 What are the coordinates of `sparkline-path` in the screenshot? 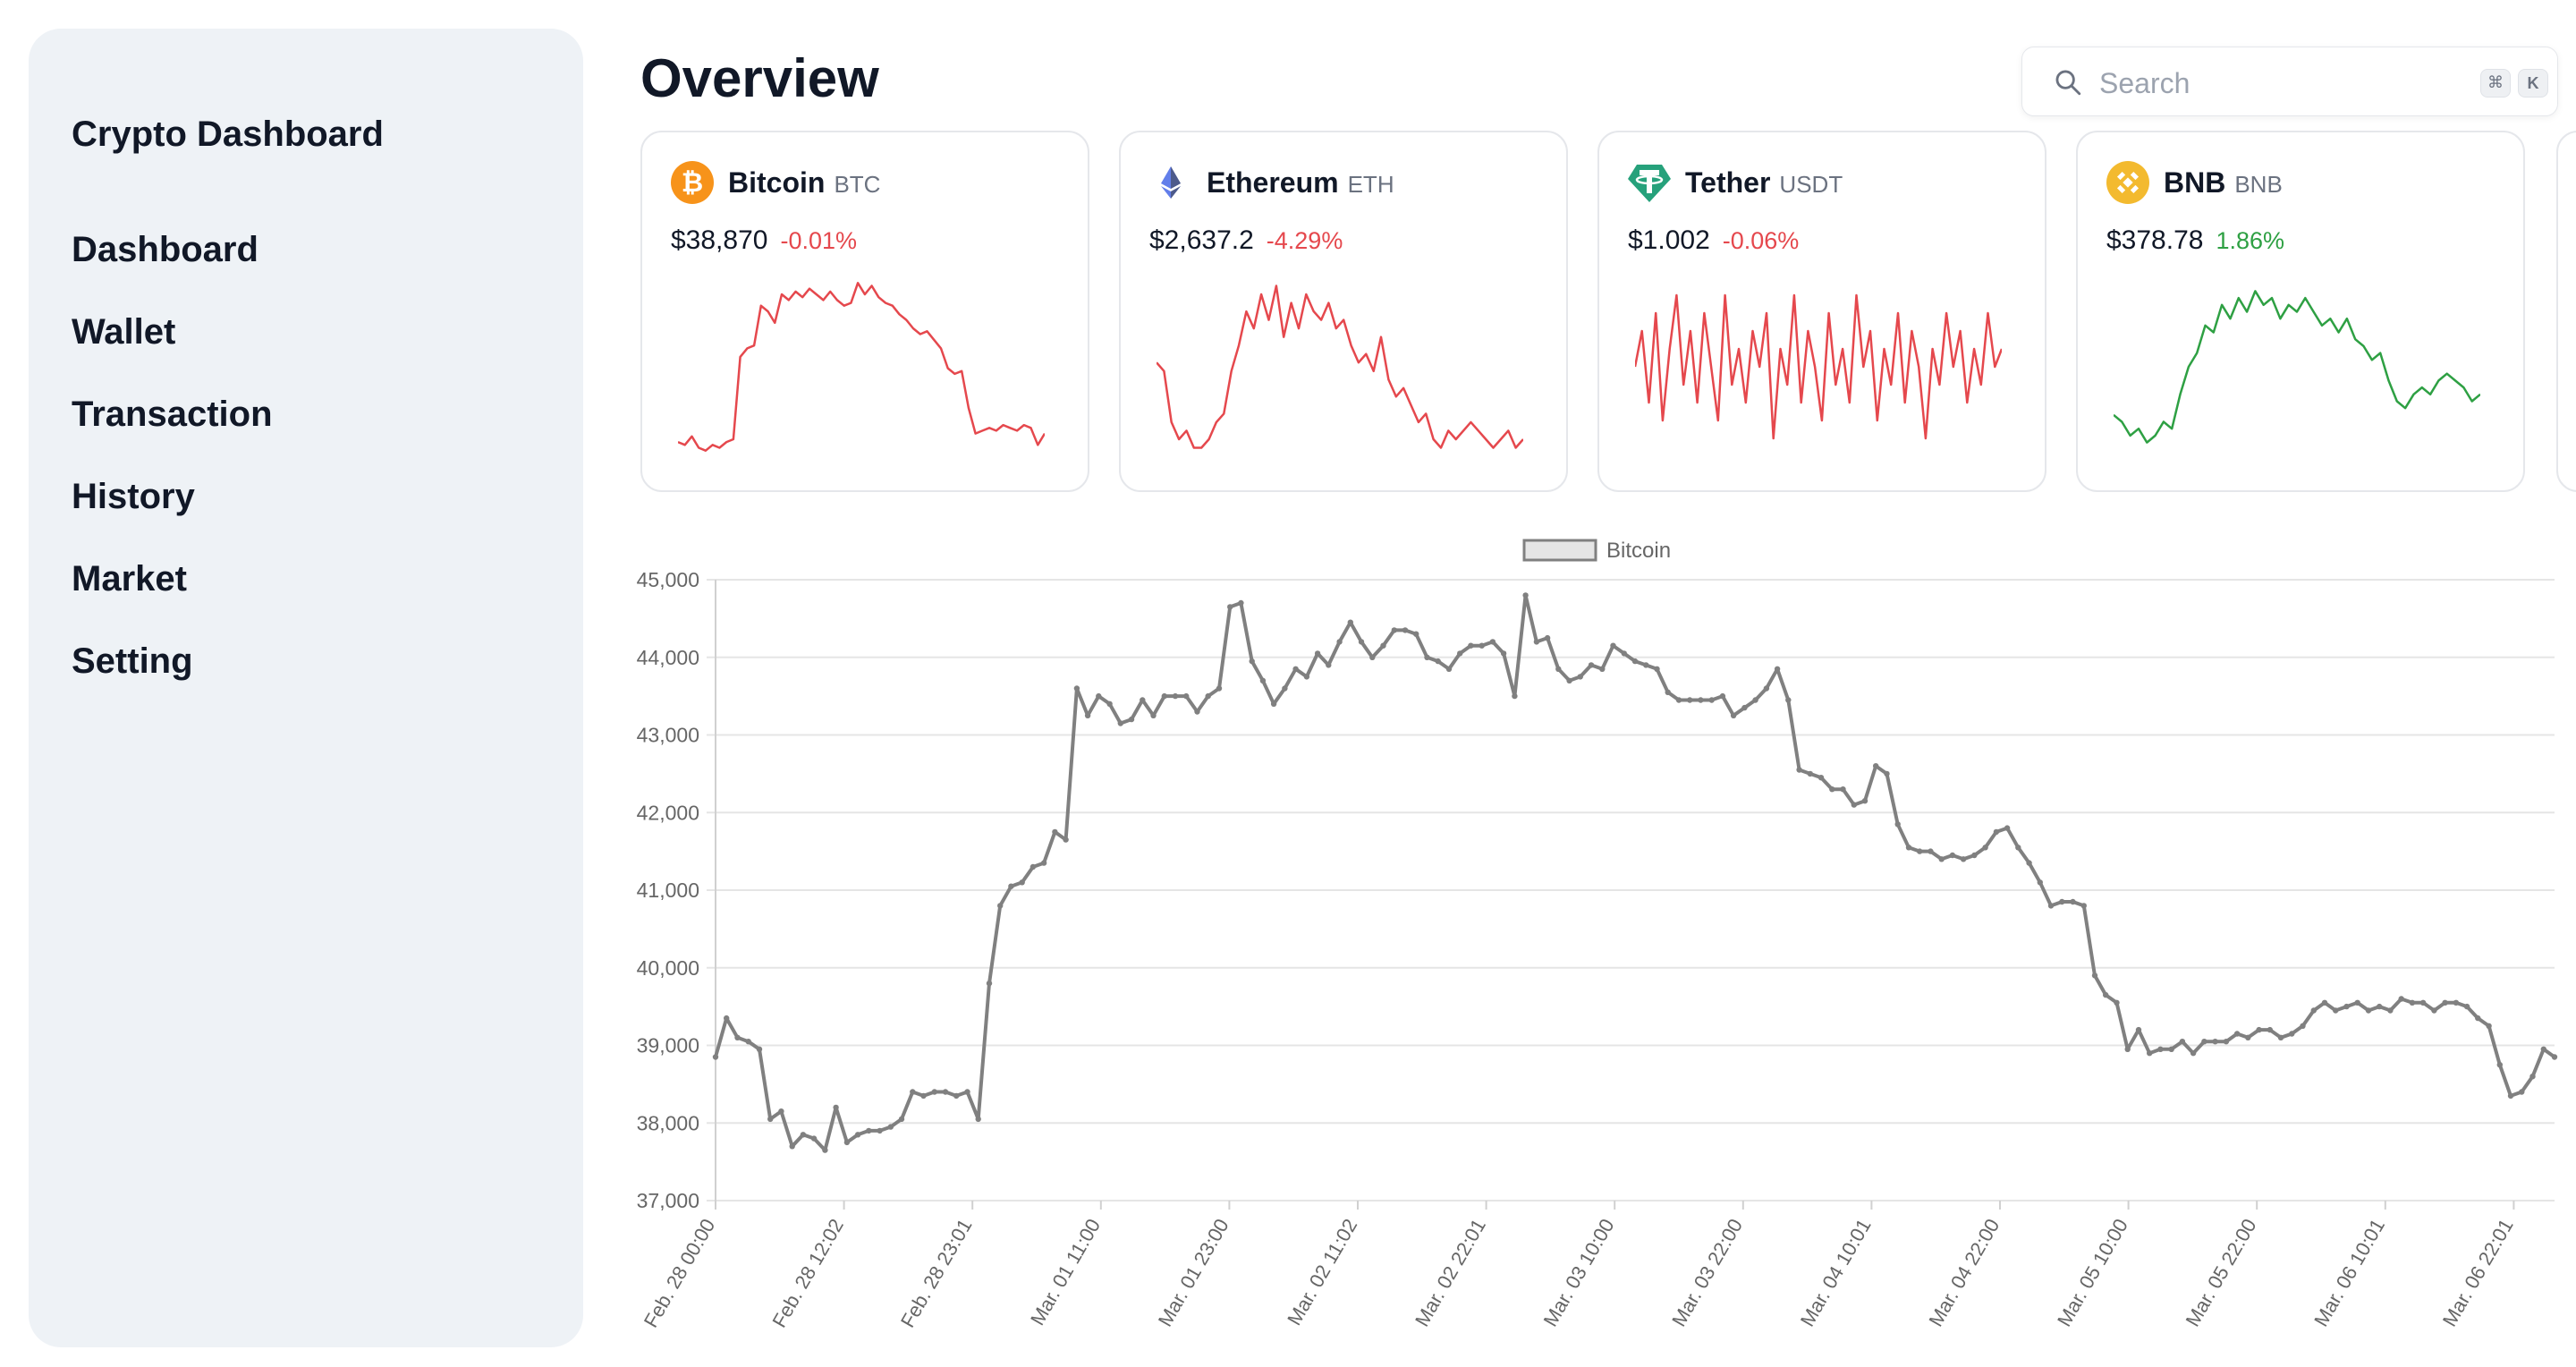 It's located at (1818, 366).